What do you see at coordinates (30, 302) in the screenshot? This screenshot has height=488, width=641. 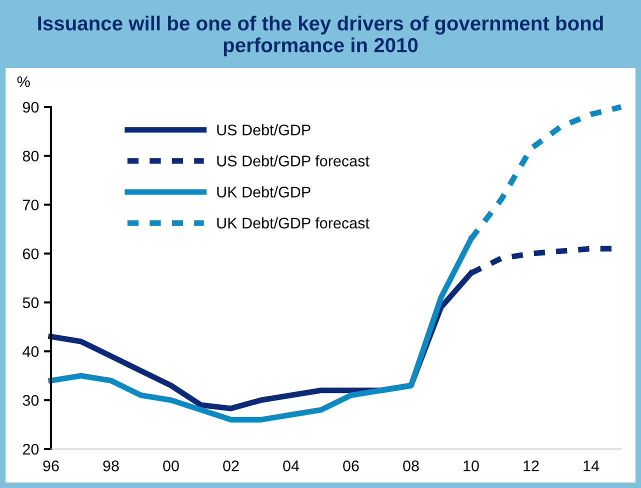 I see `y-tick-label: 50` at bounding box center [30, 302].